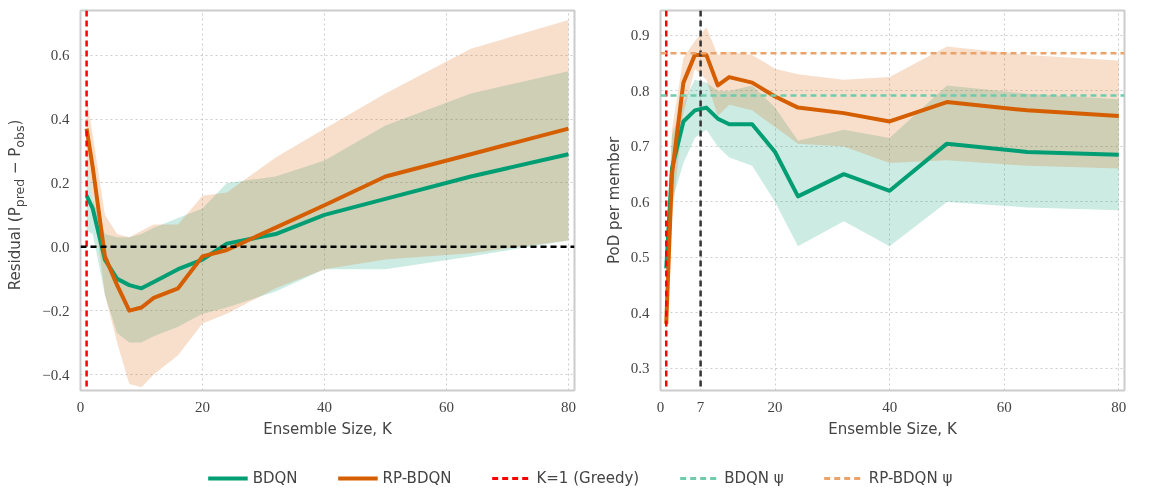 This screenshot has width=1164, height=502. I want to click on x-tick-label: 7, so click(700, 406).